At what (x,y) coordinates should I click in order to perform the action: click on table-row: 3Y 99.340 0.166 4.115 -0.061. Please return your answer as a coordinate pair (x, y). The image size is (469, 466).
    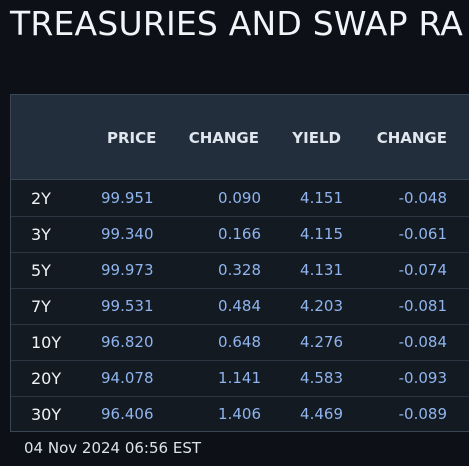
    Looking at the image, I should click on (240, 234).